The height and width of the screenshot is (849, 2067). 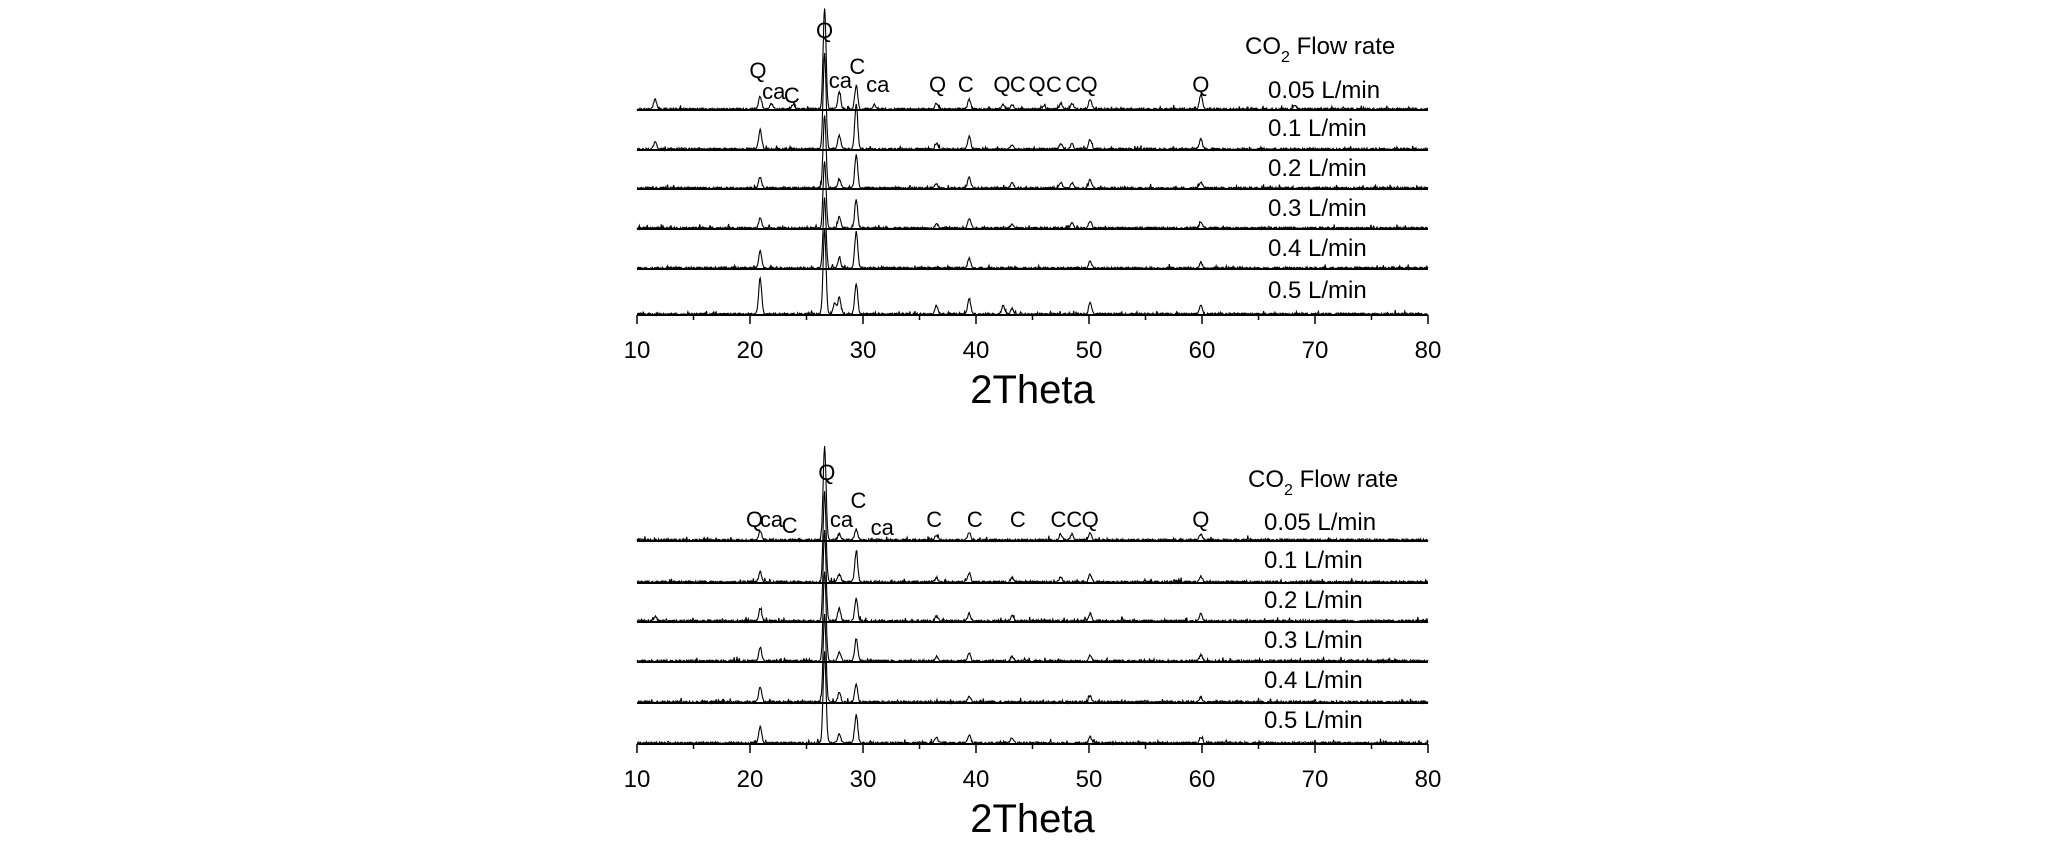 I want to click on series-line, so click(x=1032, y=60).